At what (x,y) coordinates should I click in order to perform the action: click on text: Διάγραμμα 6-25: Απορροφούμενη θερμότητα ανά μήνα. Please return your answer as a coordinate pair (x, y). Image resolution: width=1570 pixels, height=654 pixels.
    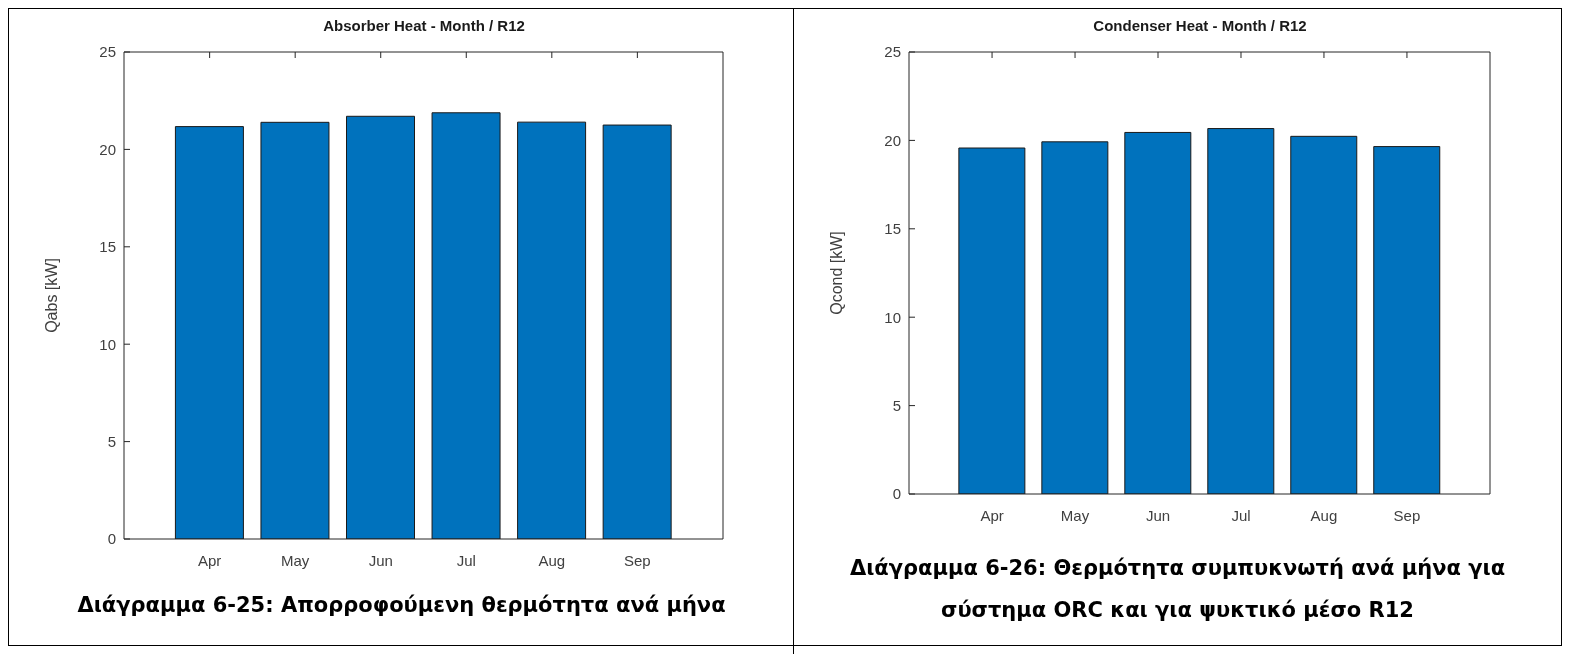
    Looking at the image, I should click on (401, 605).